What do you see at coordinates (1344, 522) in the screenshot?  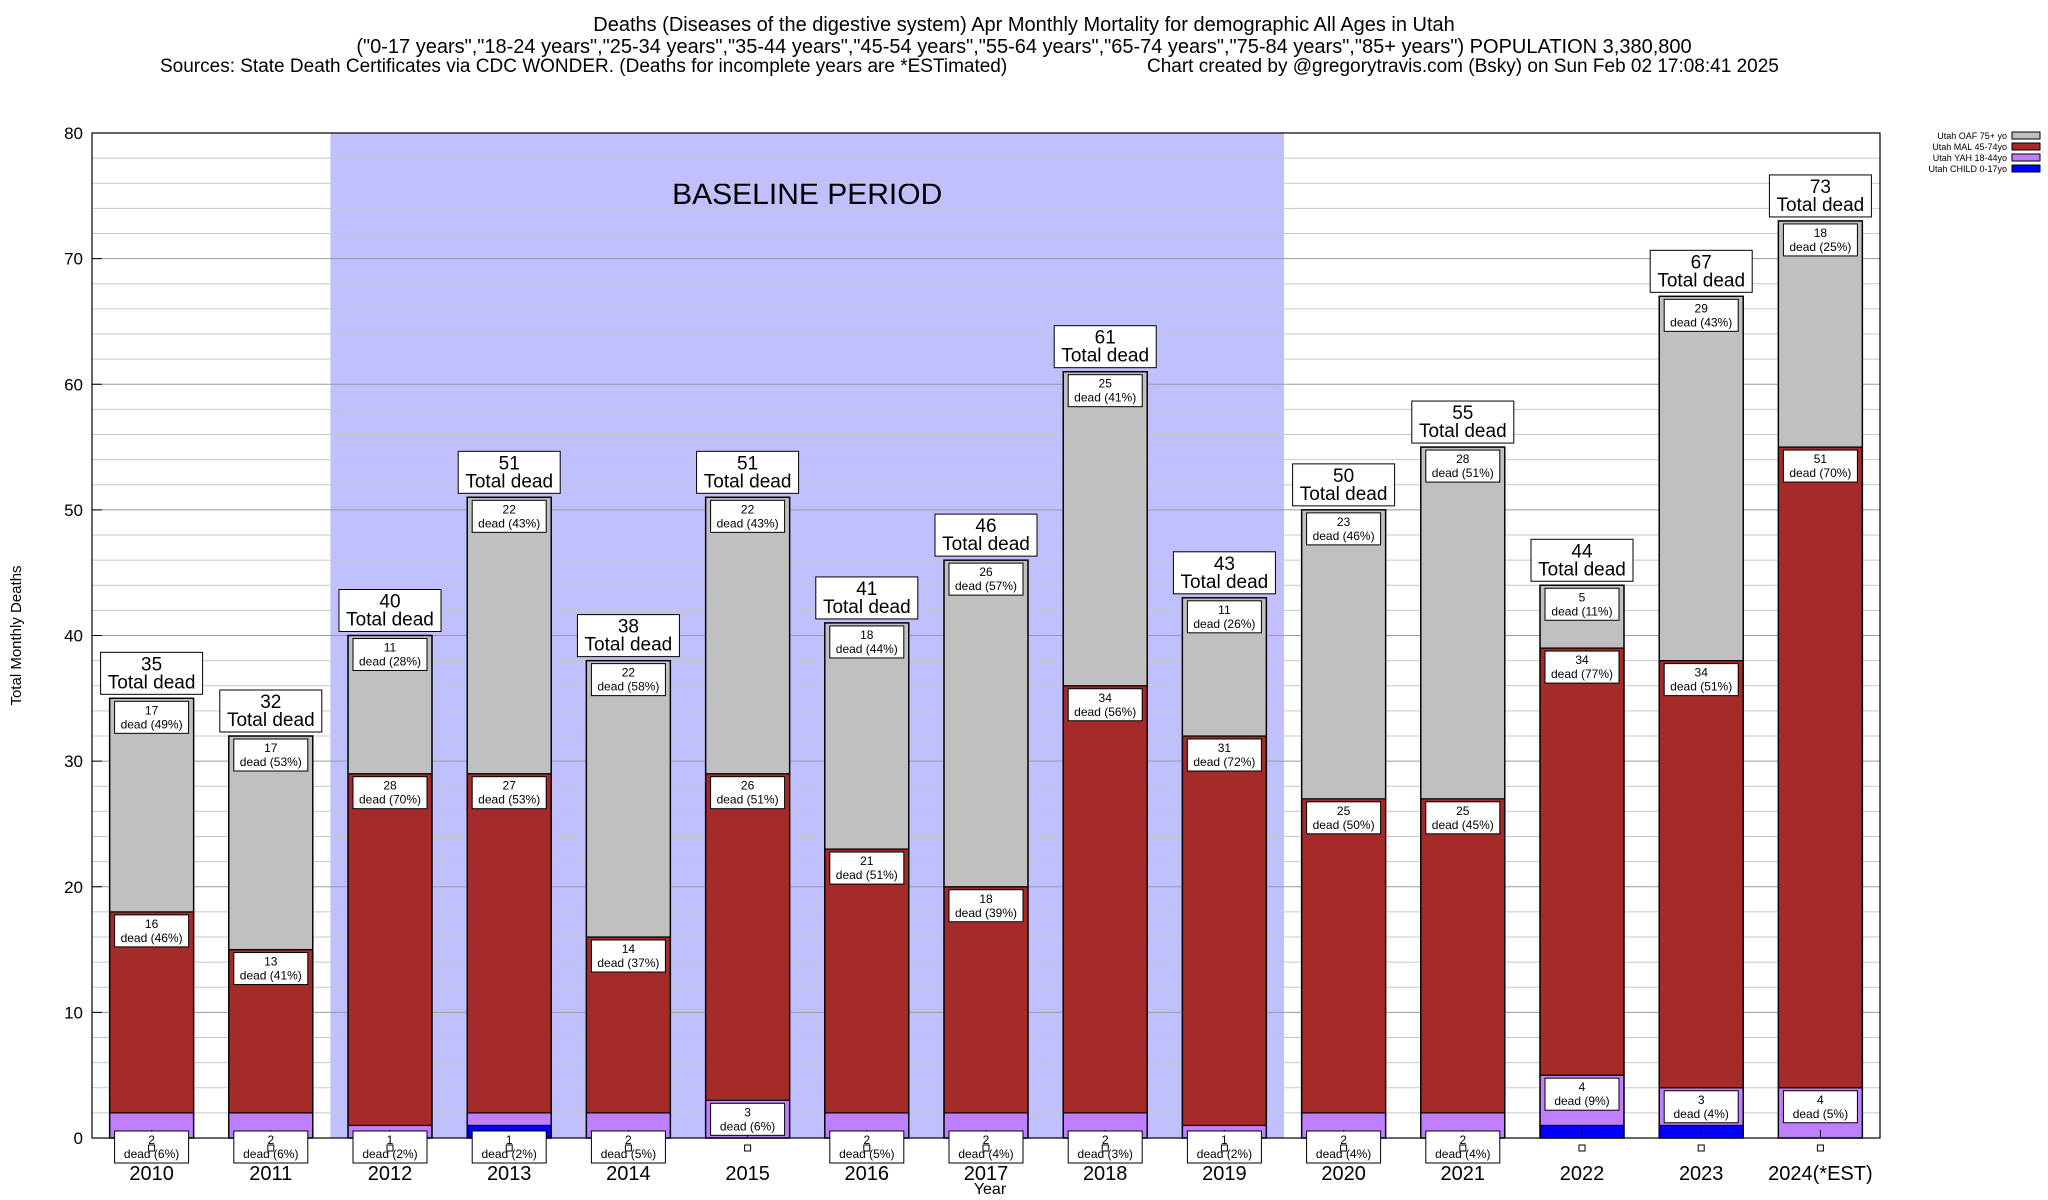 I see `segment-label-count: 23` at bounding box center [1344, 522].